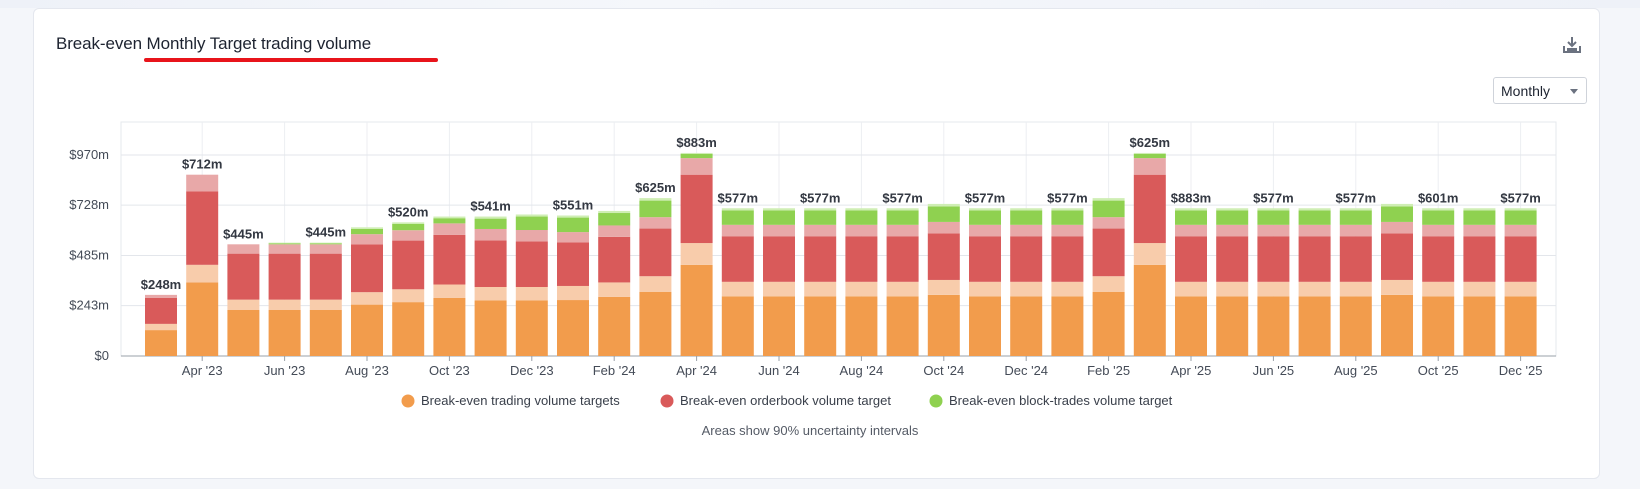 Image resolution: width=1640 pixels, height=489 pixels. I want to click on download-icon, so click(1572, 45).